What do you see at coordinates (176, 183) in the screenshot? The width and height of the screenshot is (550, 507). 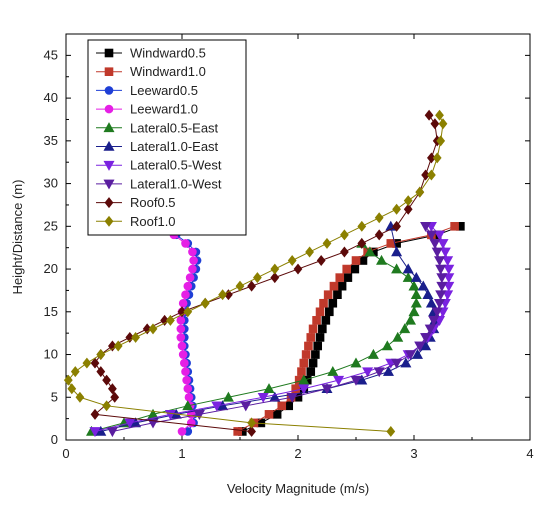 I see `legend-label: Lateral1.0-West` at bounding box center [176, 183].